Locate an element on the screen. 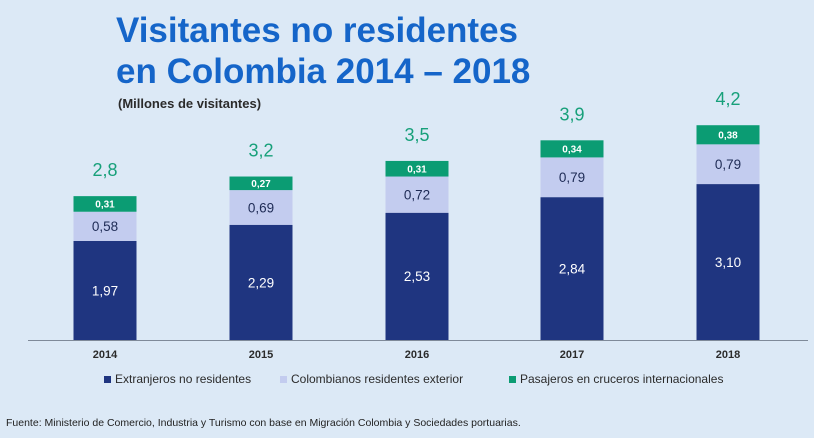 This screenshot has height=438, width=814. bar-segment-2-2014 is located at coordinates (105, 226).